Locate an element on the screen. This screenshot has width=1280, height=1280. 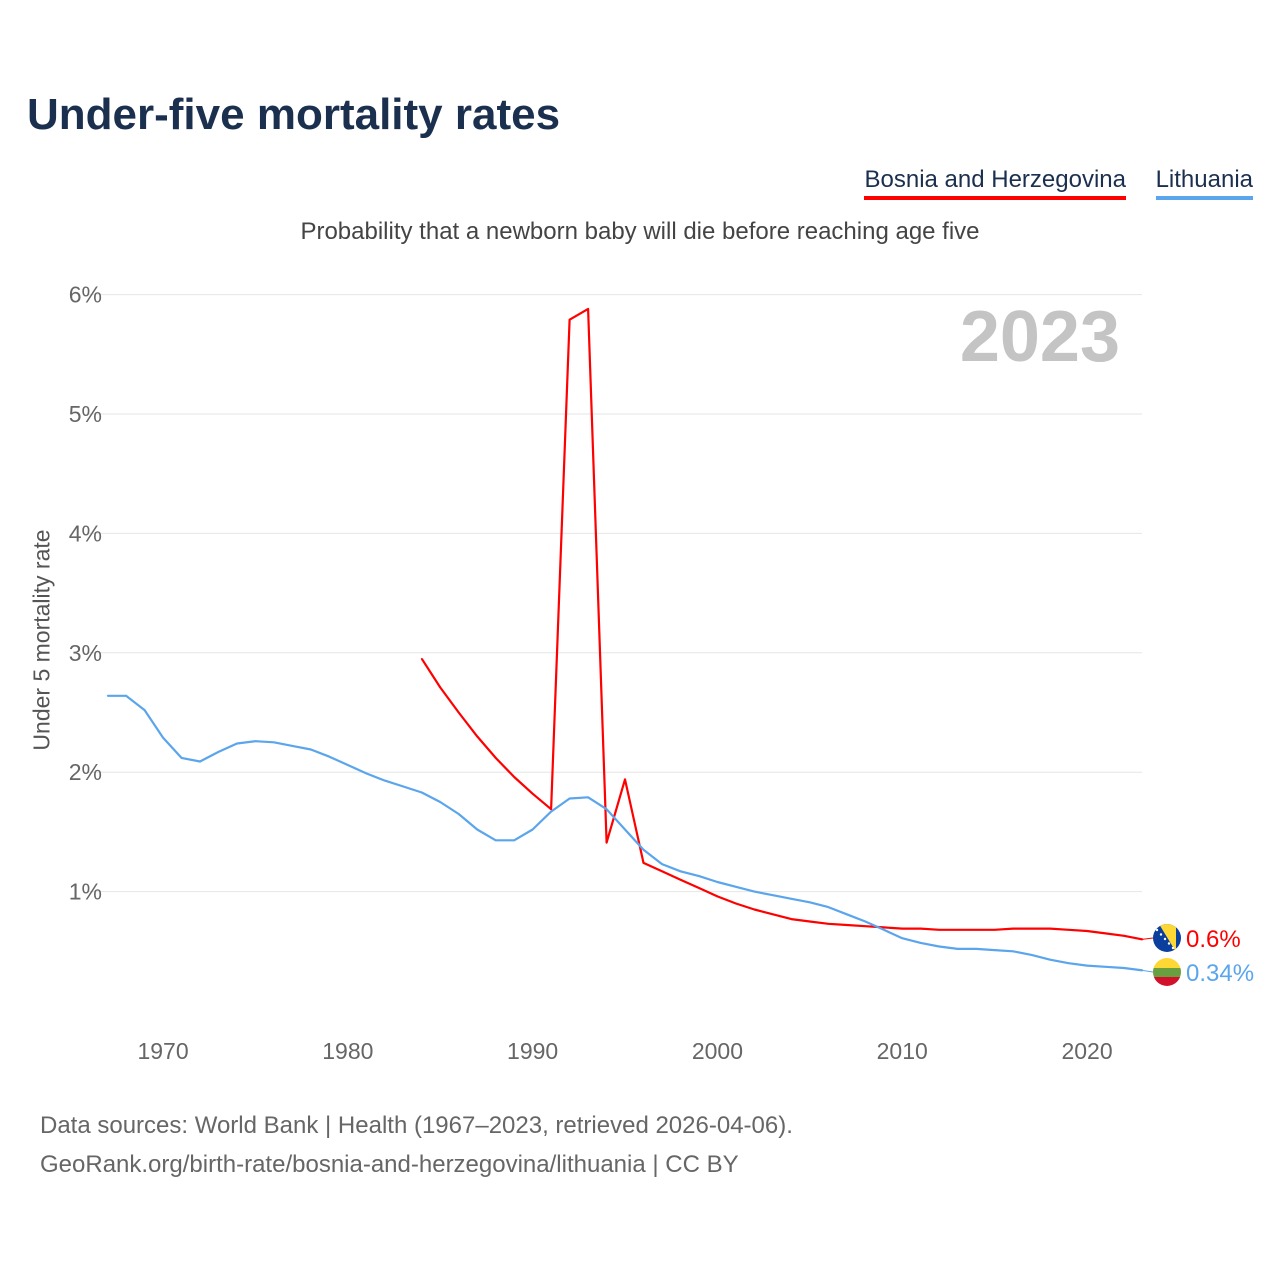
x-tick-label: 2020 is located at coordinates (1086, 1051).